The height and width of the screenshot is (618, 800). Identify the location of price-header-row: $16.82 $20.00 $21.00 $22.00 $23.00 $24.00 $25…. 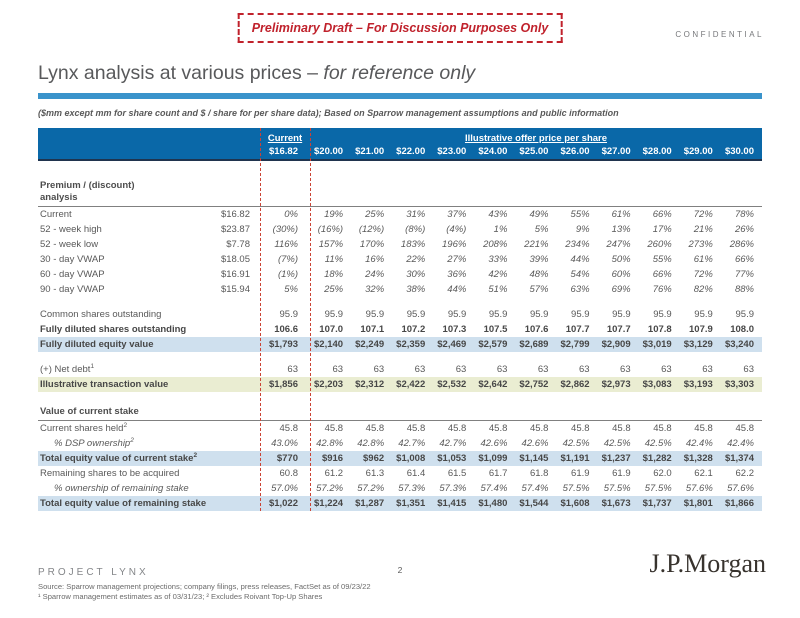
(400, 152).